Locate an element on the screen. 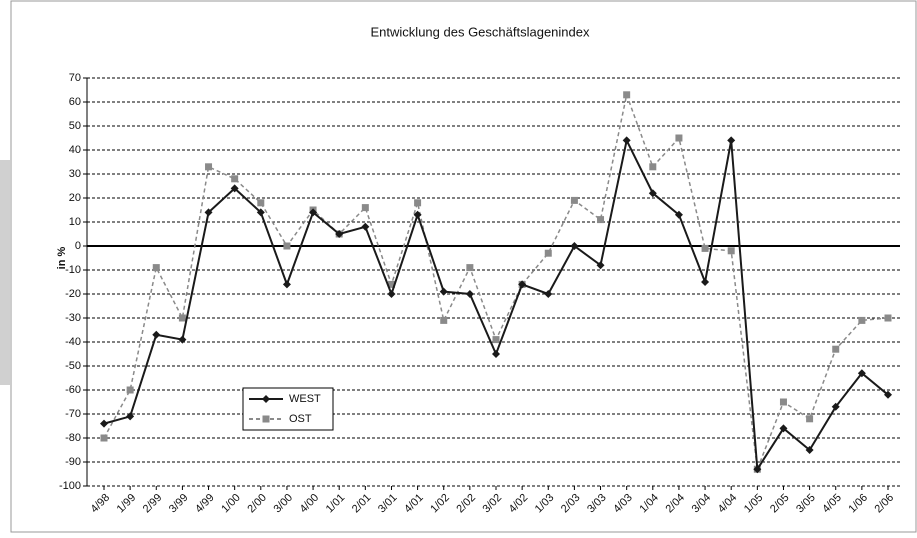 The width and height of the screenshot is (917, 538). y-tick-label: -70 is located at coordinates (73, 414).